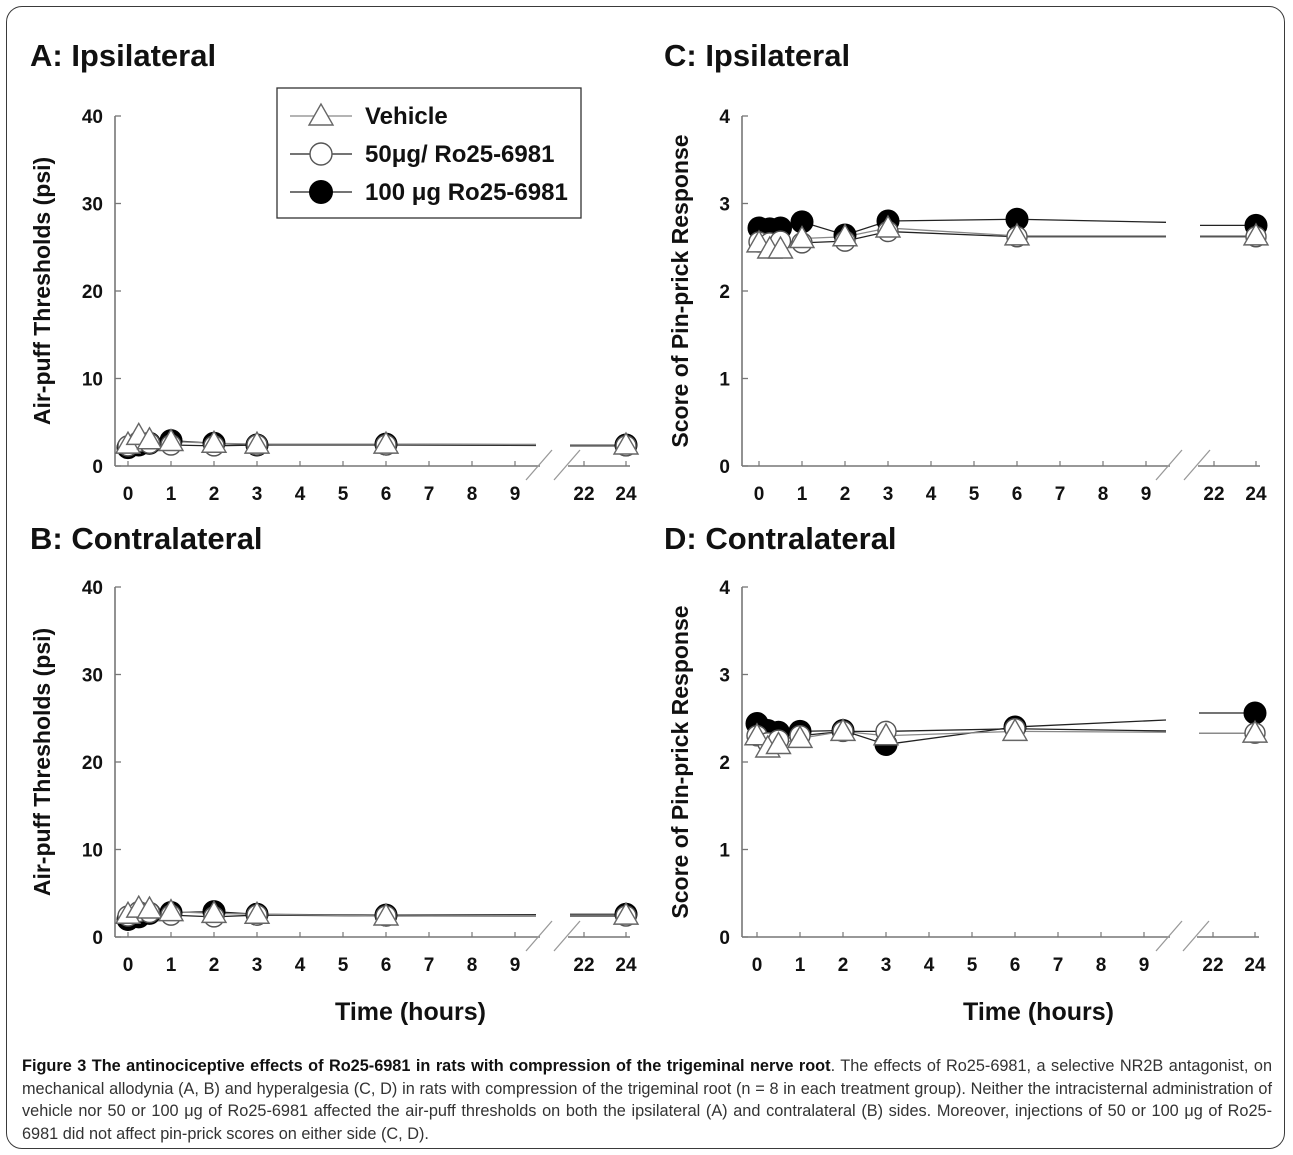 This screenshot has width=1293, height=1155. I want to click on legend-filled-circle-icon, so click(321, 192).